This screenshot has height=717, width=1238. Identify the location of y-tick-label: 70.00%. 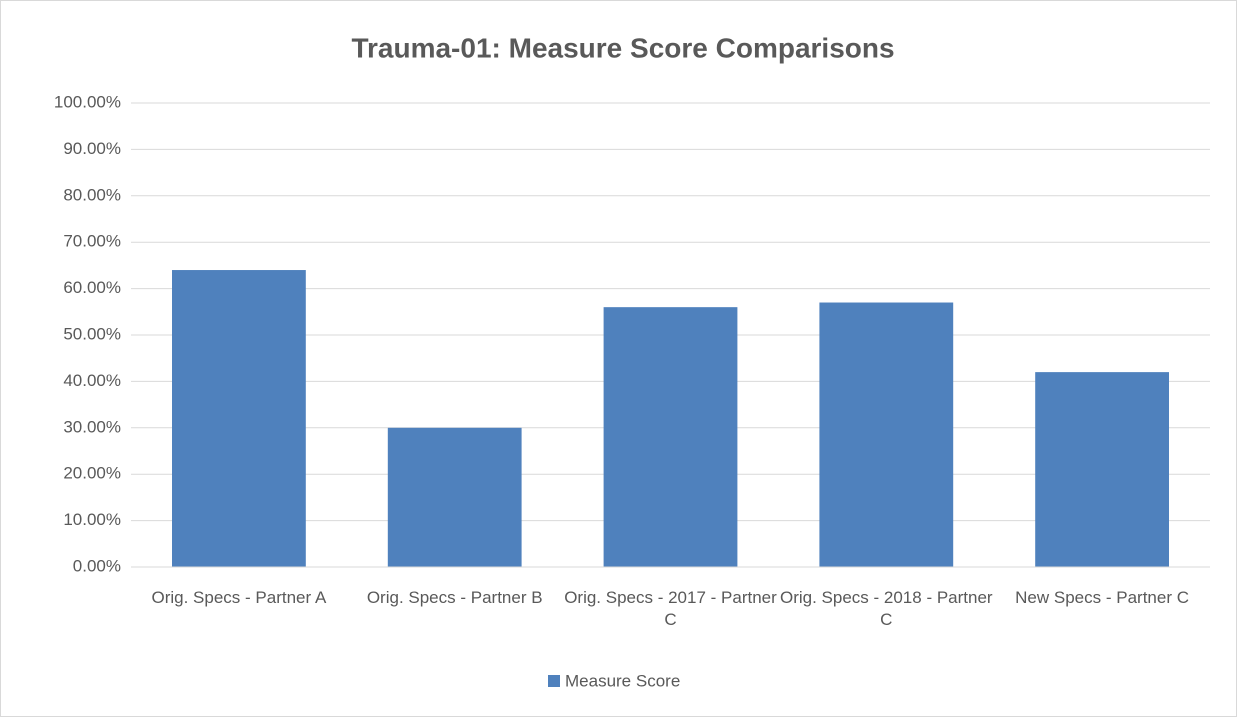
(92, 241).